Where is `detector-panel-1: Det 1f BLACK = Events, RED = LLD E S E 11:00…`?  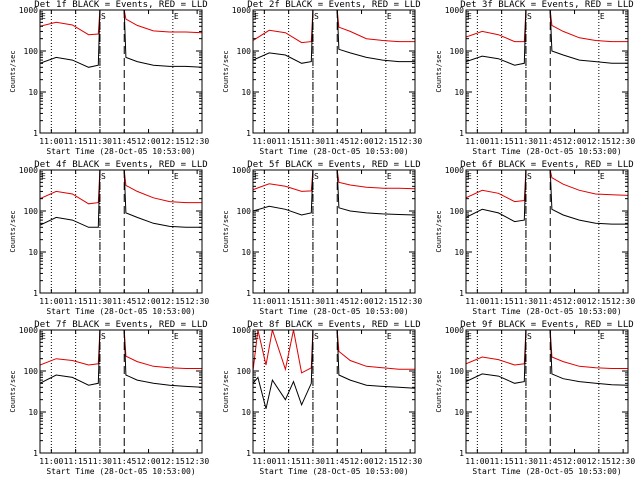
detector-panel-1: Det 1f BLACK = Events, RED = LLD E S E 11:00… is located at coordinates (109, 78).